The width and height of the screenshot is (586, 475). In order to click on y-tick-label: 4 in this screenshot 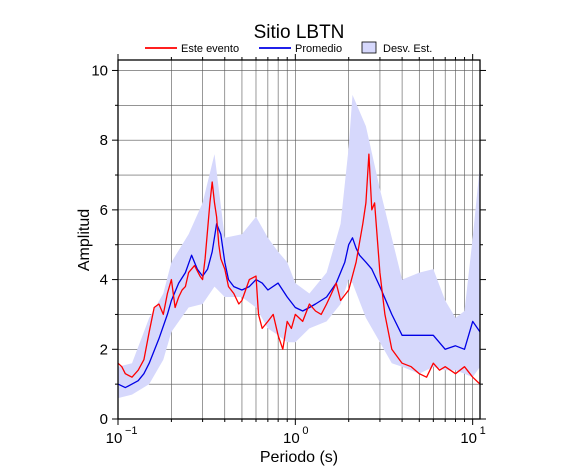, I will do `click(104, 280)`.